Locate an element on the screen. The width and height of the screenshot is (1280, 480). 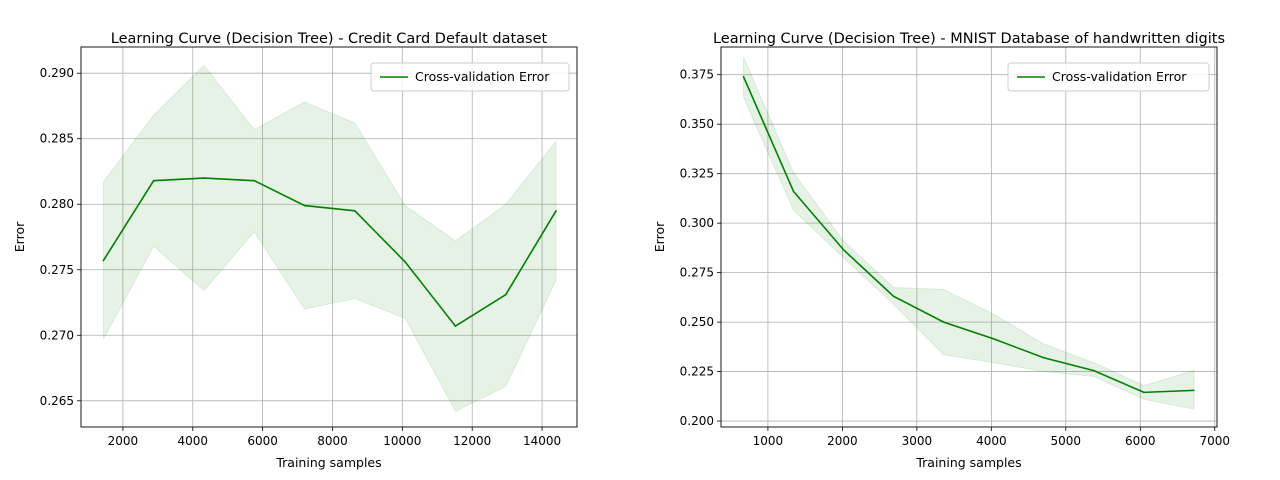
y-tick-label: 0.290 is located at coordinates (57, 73).